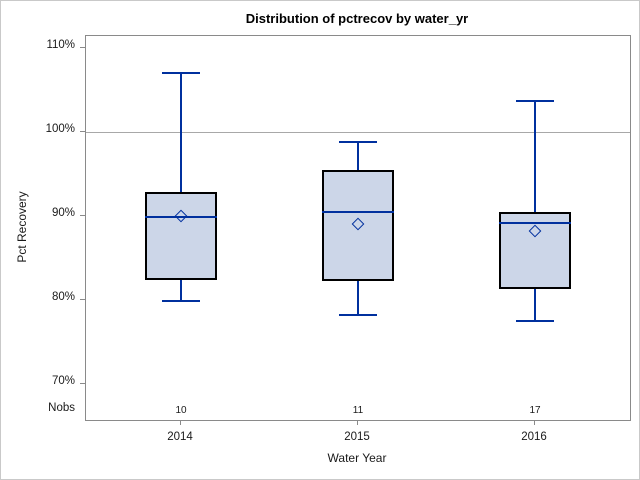 The image size is (640, 480). I want to click on reference-line-100pct, so click(358, 132).